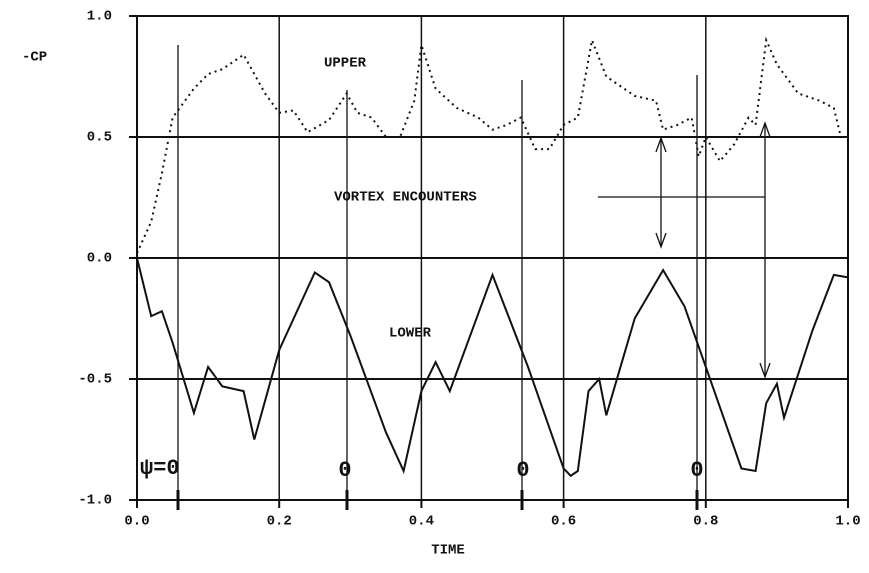 This screenshot has height=573, width=869. Describe the element at coordinates (448, 551) in the screenshot. I see `x-axis-label: TIME` at that location.